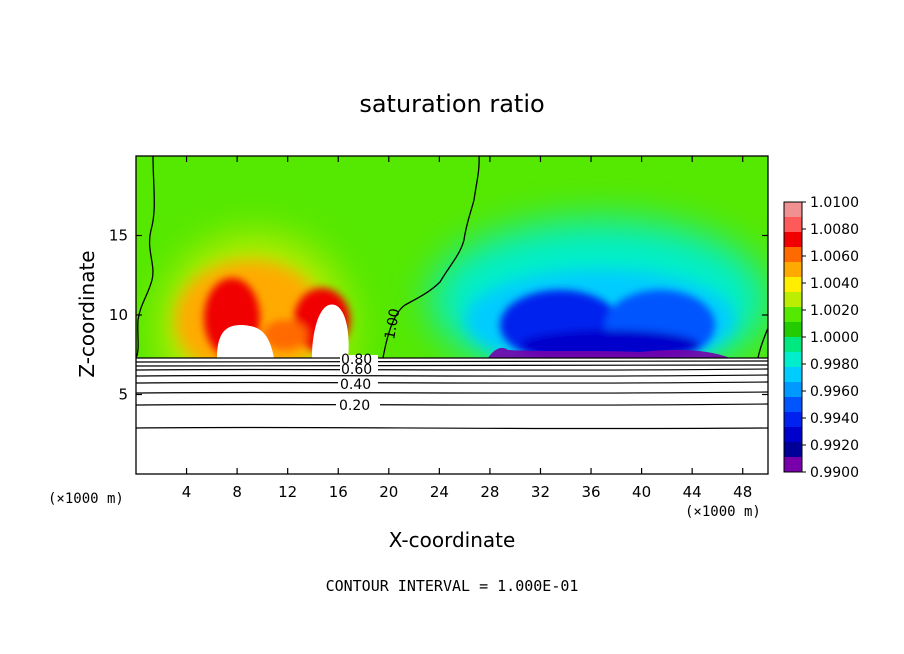 The height and width of the screenshot is (654, 904). Describe the element at coordinates (338, 492) in the screenshot. I see `x-tick-label-16: 16` at that location.